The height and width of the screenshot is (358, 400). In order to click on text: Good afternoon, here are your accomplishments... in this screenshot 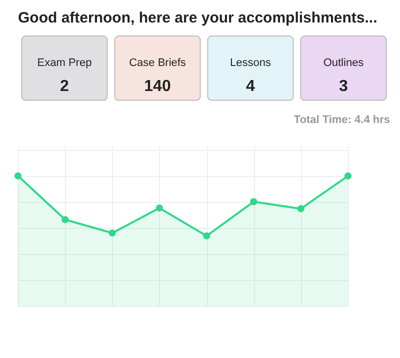, I will do `click(198, 18)`.